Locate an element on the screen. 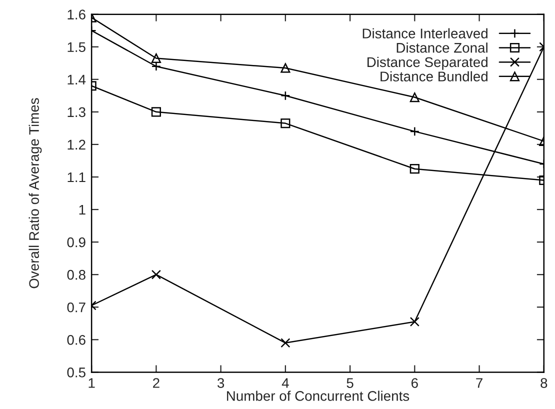  legend-label: Distance Bundled is located at coordinates (434, 76).